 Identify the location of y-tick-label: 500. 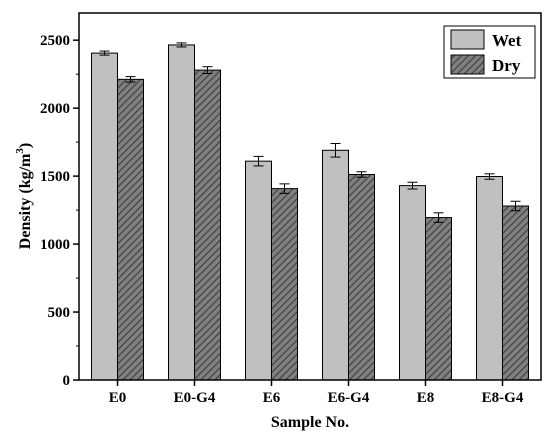
(59, 313).